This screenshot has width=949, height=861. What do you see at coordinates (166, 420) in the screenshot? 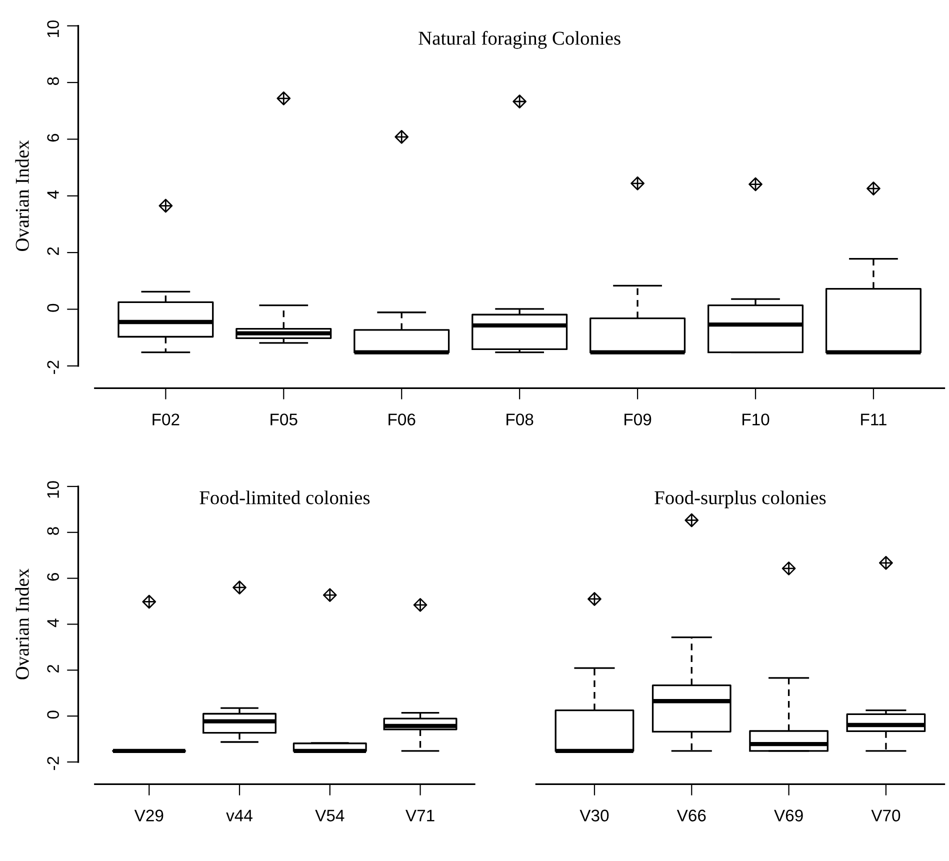
I see `x-tick-label: F02` at bounding box center [166, 420].